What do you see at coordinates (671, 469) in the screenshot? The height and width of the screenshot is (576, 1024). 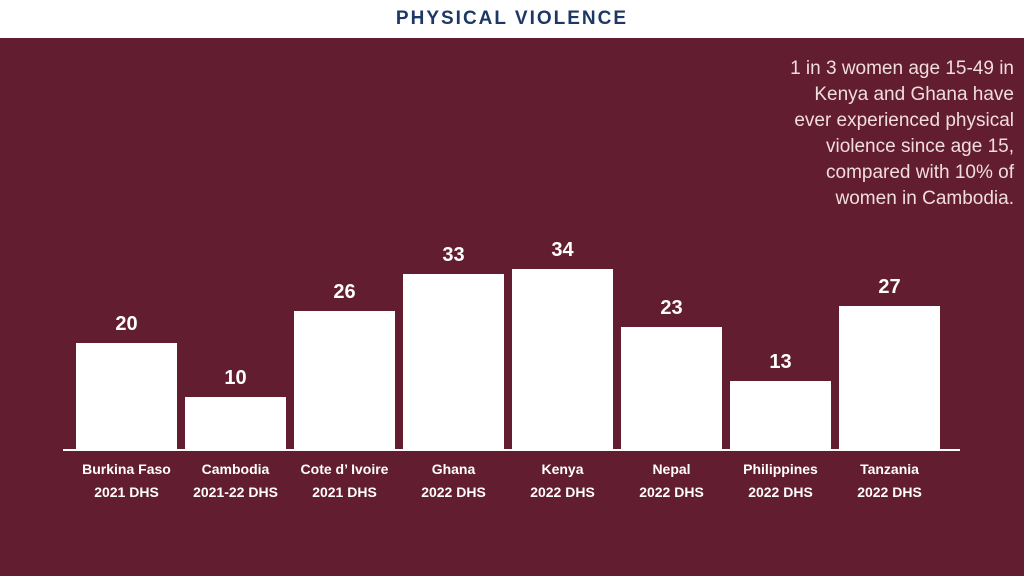 I see `category-name: Nepal` at bounding box center [671, 469].